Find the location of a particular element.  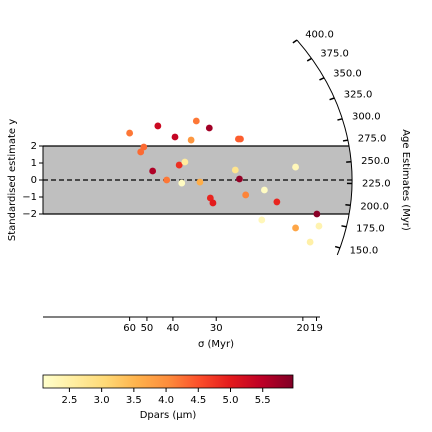

y-tick-label: 2 is located at coordinates (34, 146).